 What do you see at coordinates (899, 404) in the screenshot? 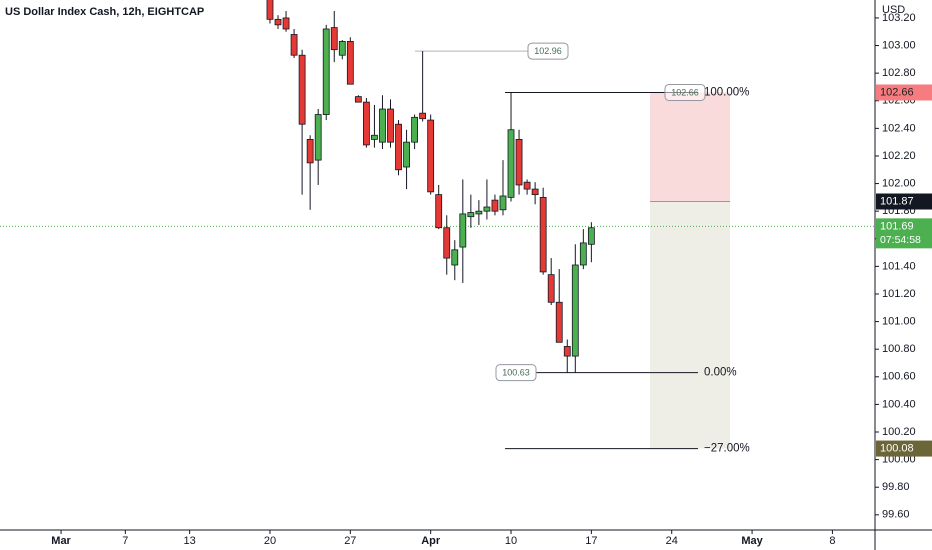
I see `y-tick-label: 100.40` at bounding box center [899, 404].